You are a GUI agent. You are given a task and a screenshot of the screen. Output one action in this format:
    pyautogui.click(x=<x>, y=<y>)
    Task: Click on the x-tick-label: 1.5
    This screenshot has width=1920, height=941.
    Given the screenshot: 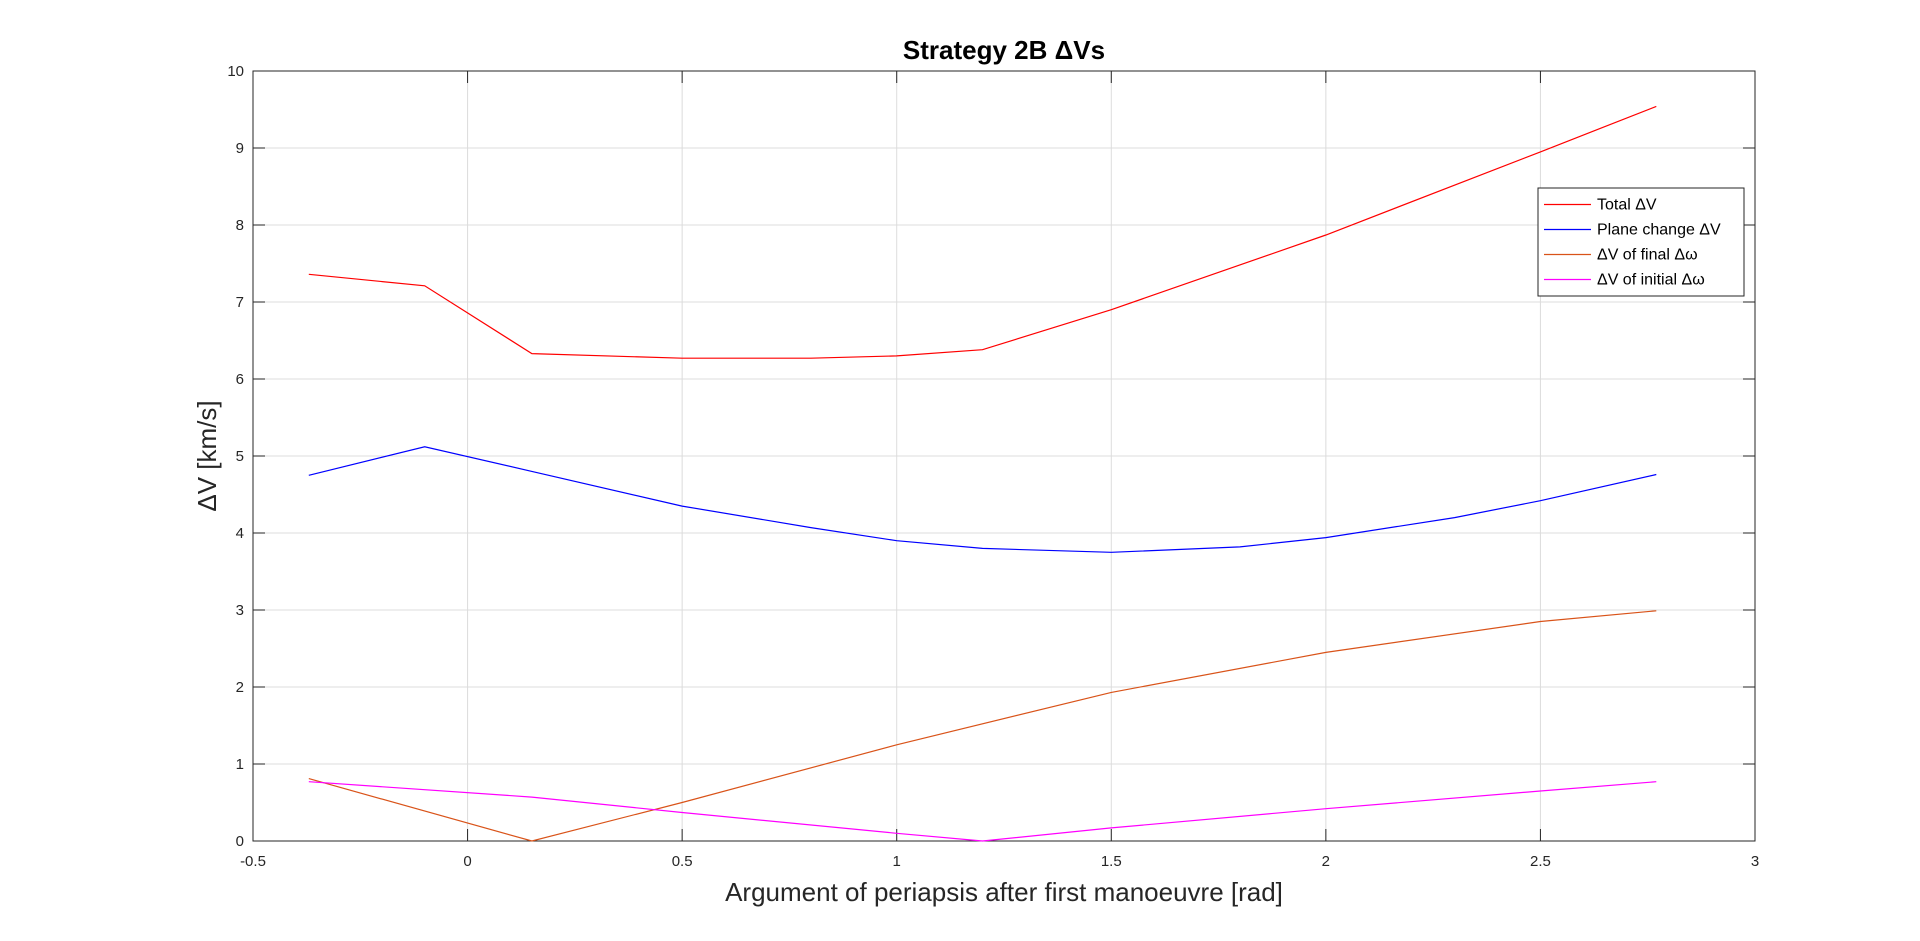 What is the action you would take?
    pyautogui.click(x=1111, y=861)
    